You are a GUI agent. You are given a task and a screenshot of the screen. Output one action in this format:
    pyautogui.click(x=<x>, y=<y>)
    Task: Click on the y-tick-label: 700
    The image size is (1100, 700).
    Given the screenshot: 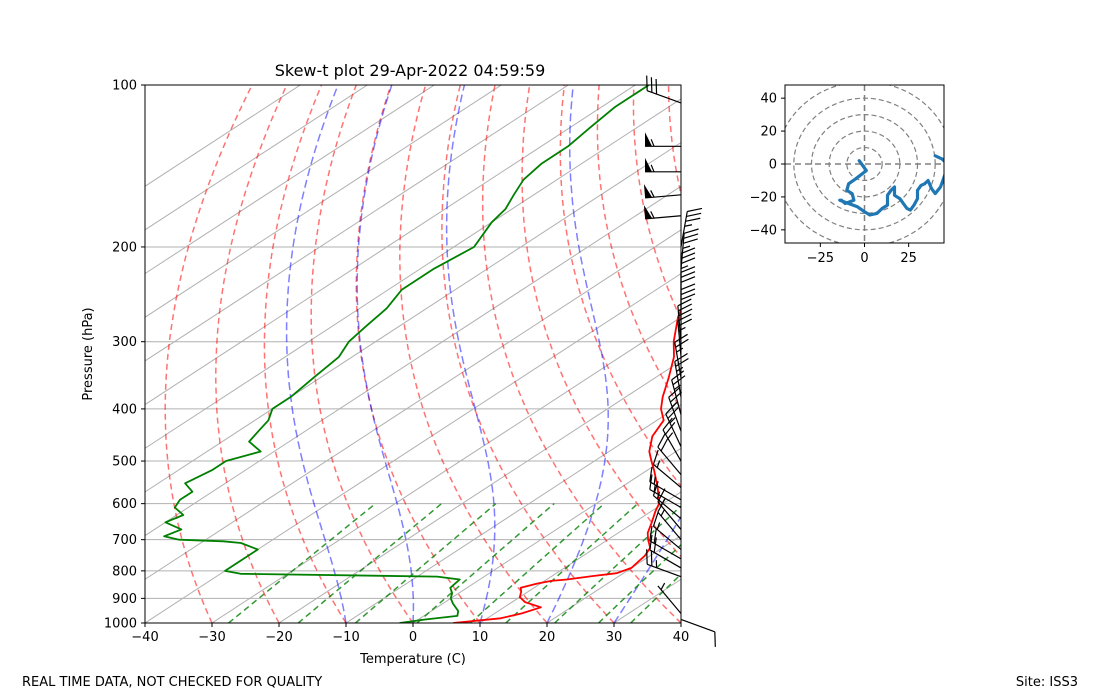 What is the action you would take?
    pyautogui.click(x=124, y=540)
    